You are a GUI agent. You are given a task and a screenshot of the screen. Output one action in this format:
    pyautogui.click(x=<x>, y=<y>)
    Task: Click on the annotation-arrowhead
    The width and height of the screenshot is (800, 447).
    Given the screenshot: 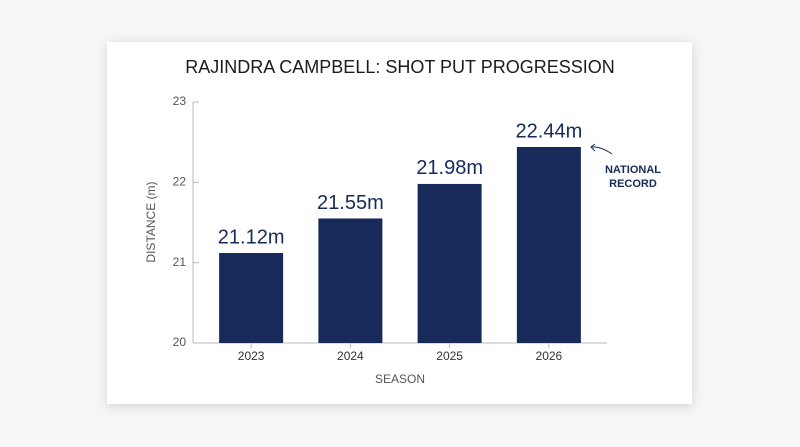 What is the action you would take?
    pyautogui.click(x=593, y=147)
    